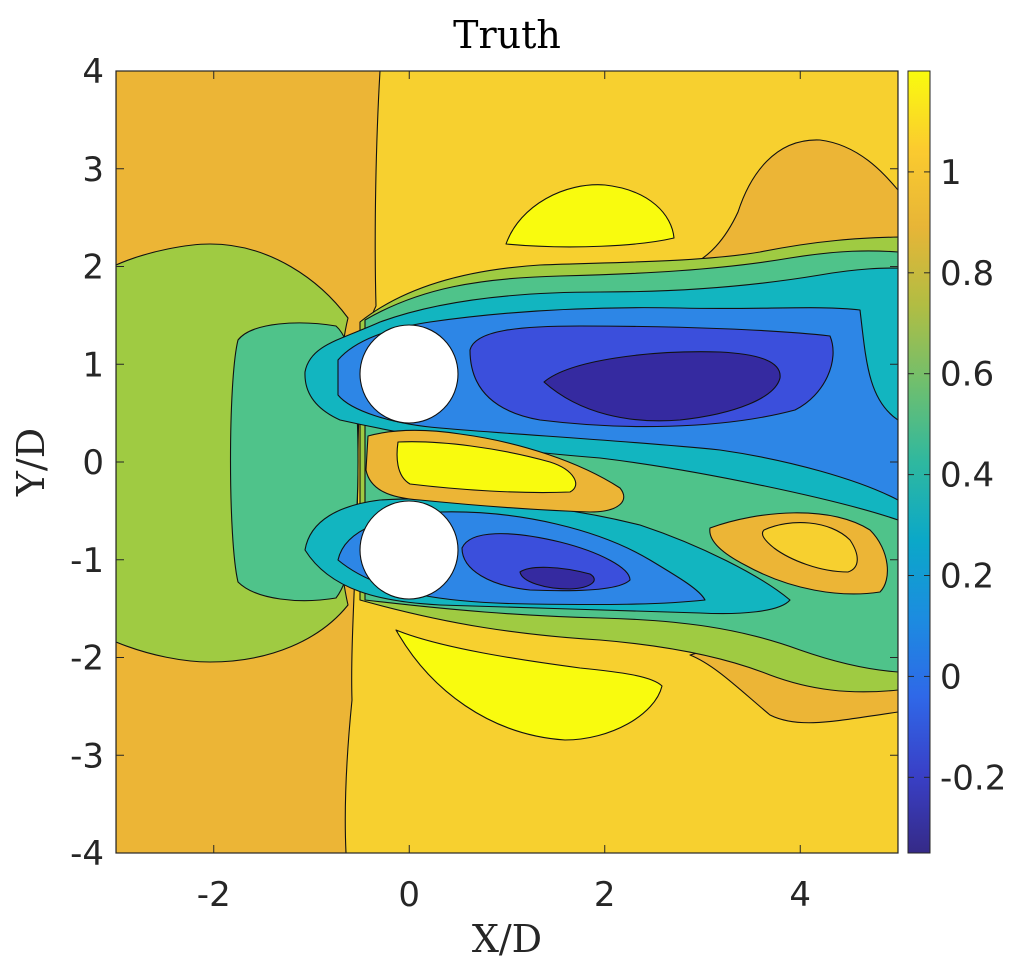 Image resolution: width=1025 pixels, height=966 pixels. Describe the element at coordinates (87, 659) in the screenshot. I see `y-tick-label: -2` at that location.